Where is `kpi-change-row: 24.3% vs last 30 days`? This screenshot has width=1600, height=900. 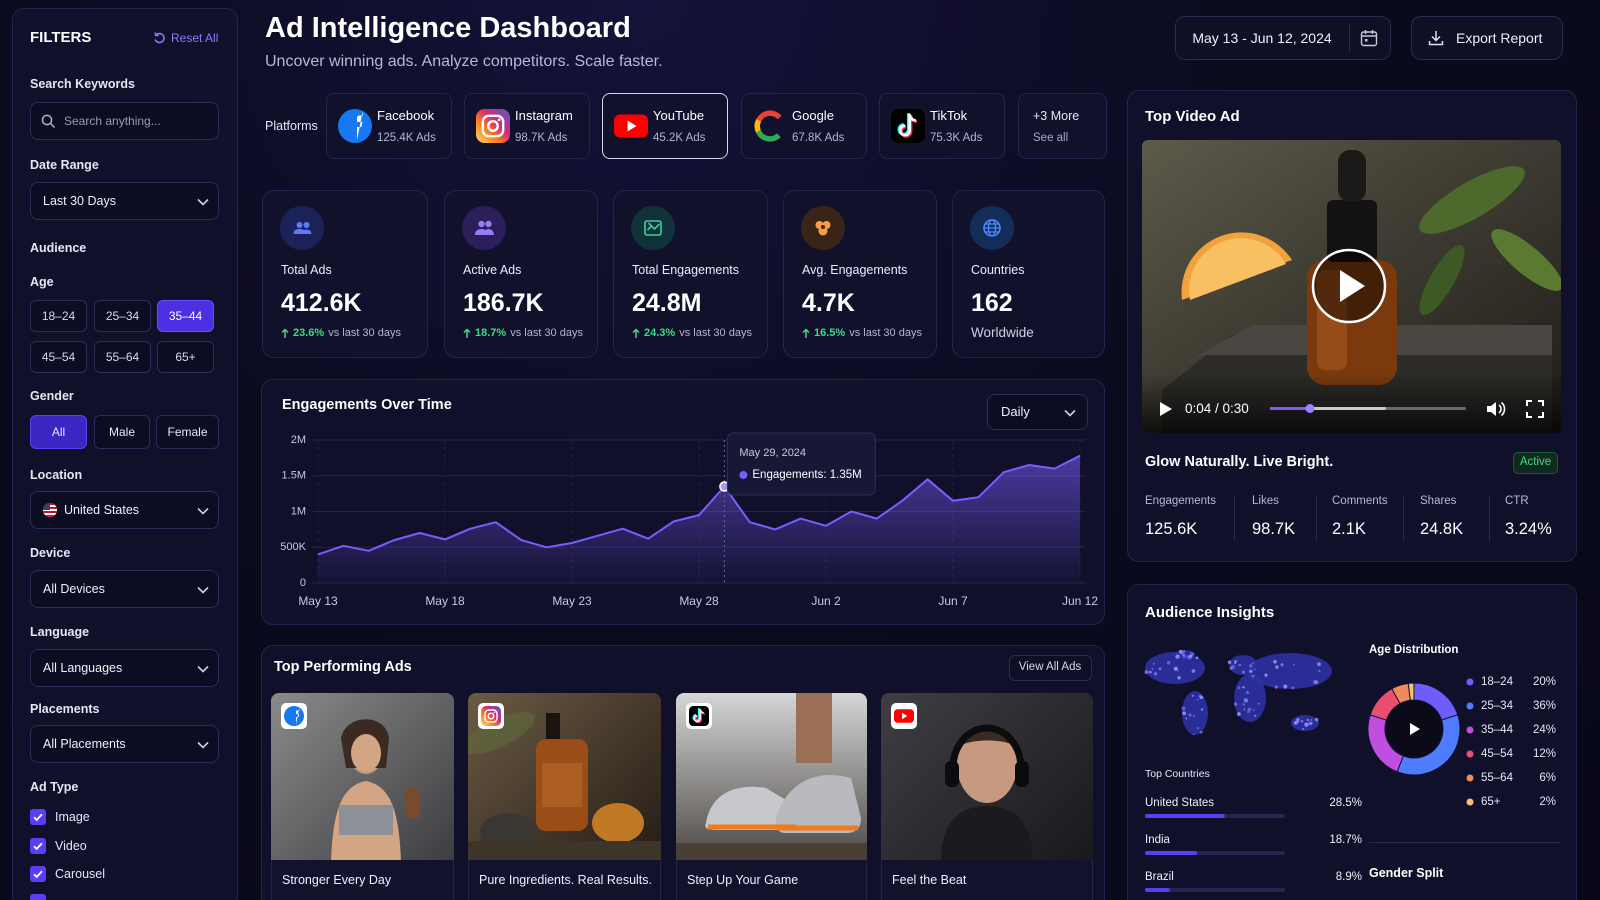 kpi-change-row: 24.3% vs last 30 days is located at coordinates (692, 333).